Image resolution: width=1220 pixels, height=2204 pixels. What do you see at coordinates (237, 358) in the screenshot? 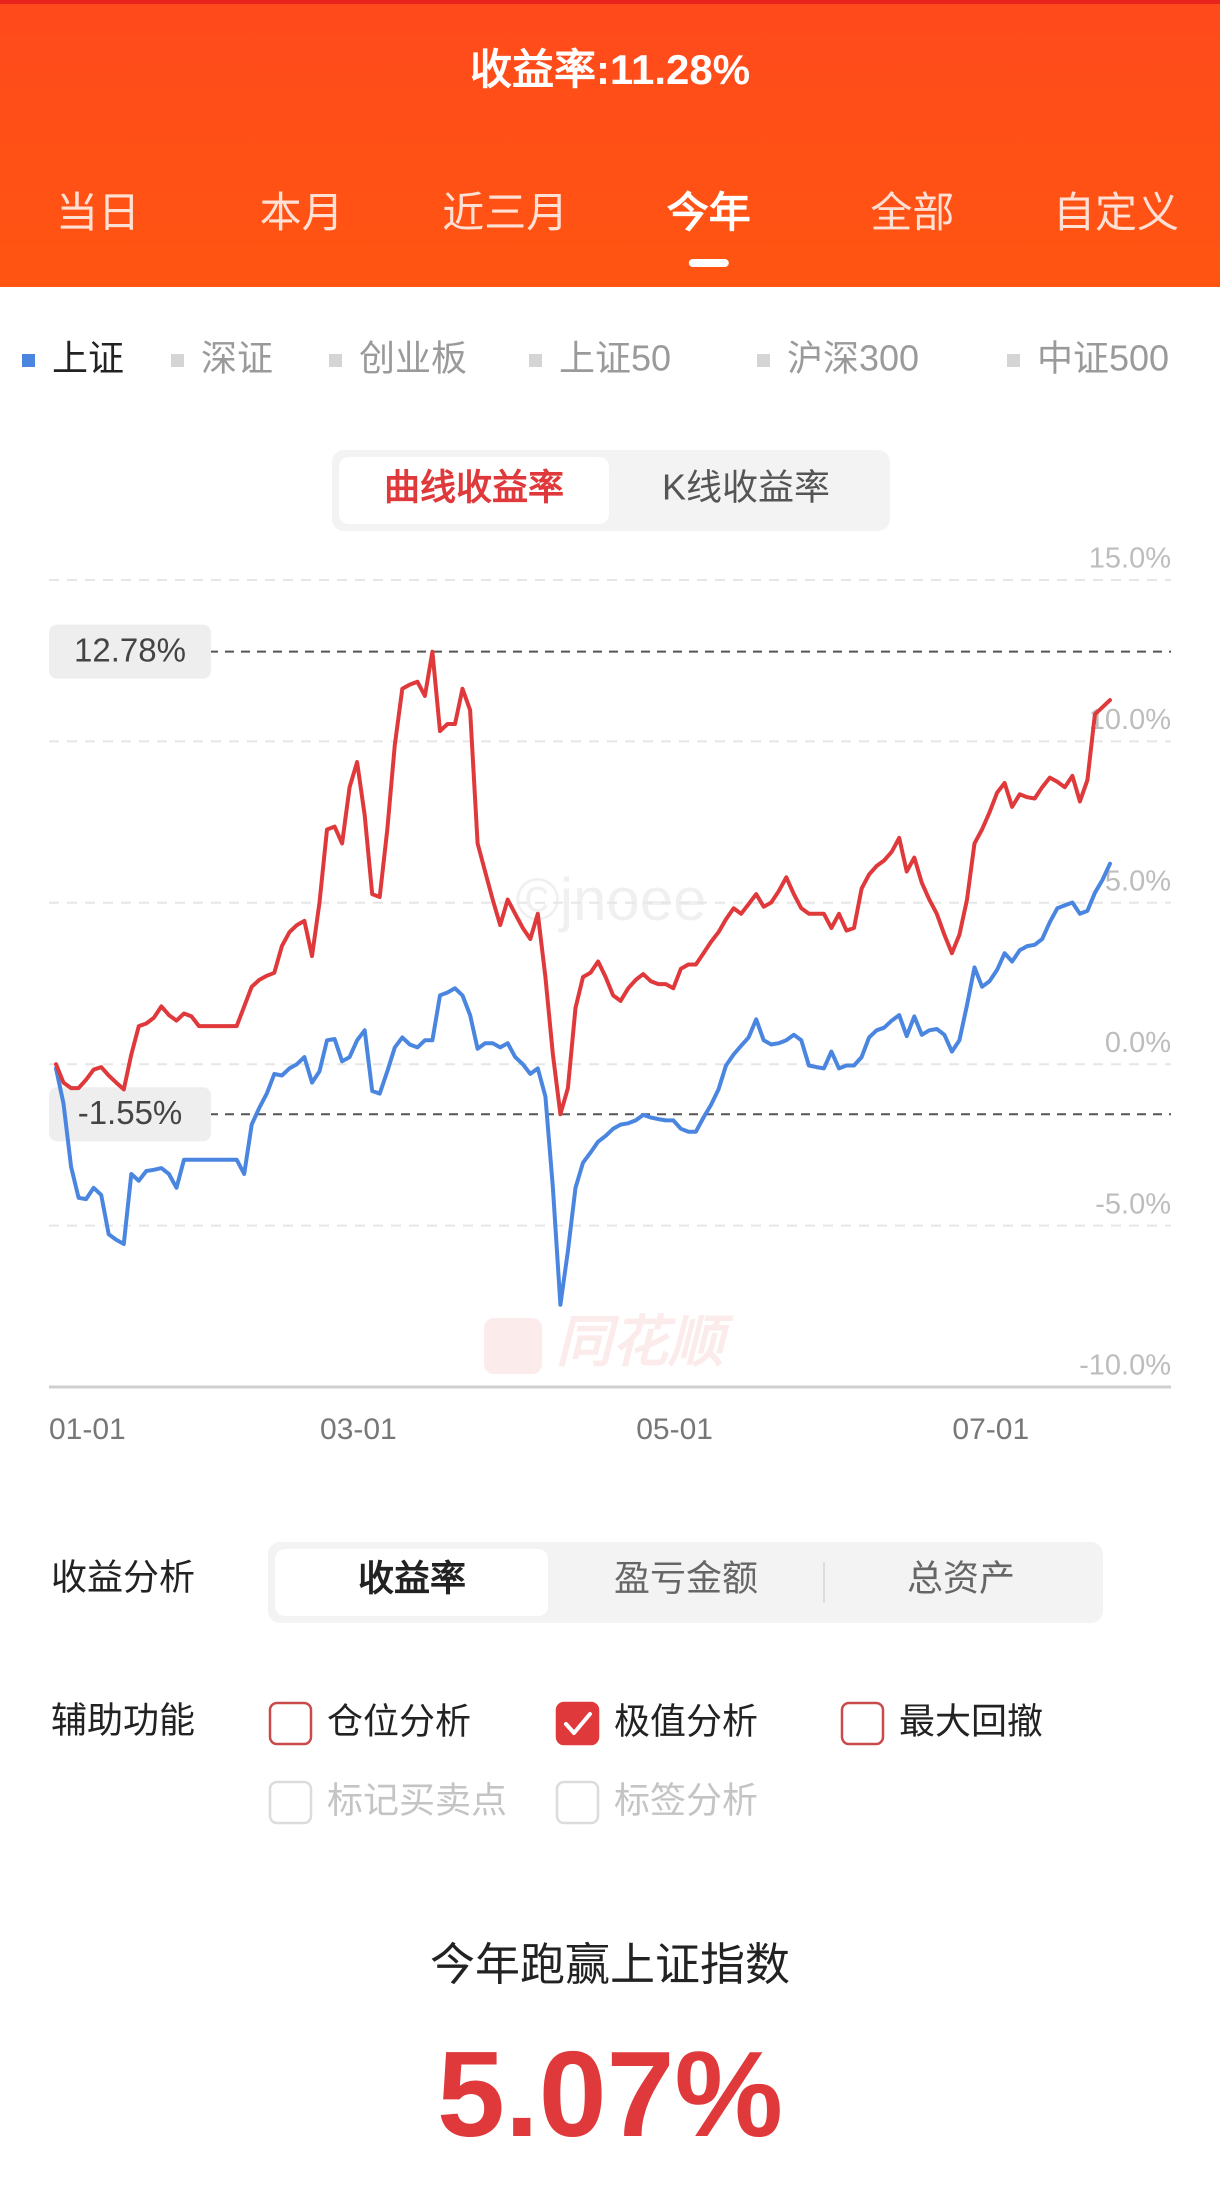
I see `index-option: 深证` at bounding box center [237, 358].